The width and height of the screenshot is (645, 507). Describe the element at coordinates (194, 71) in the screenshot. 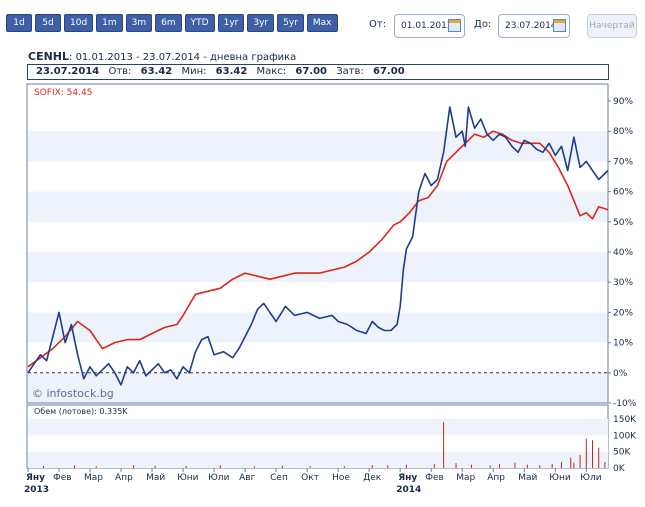

I see `min-label: Мин:` at that location.